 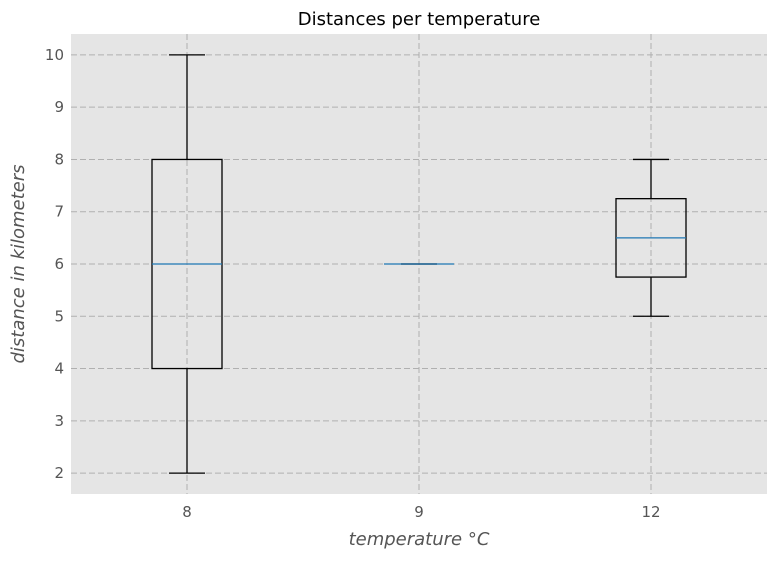 I want to click on x-tick-label: 9, so click(x=419, y=512).